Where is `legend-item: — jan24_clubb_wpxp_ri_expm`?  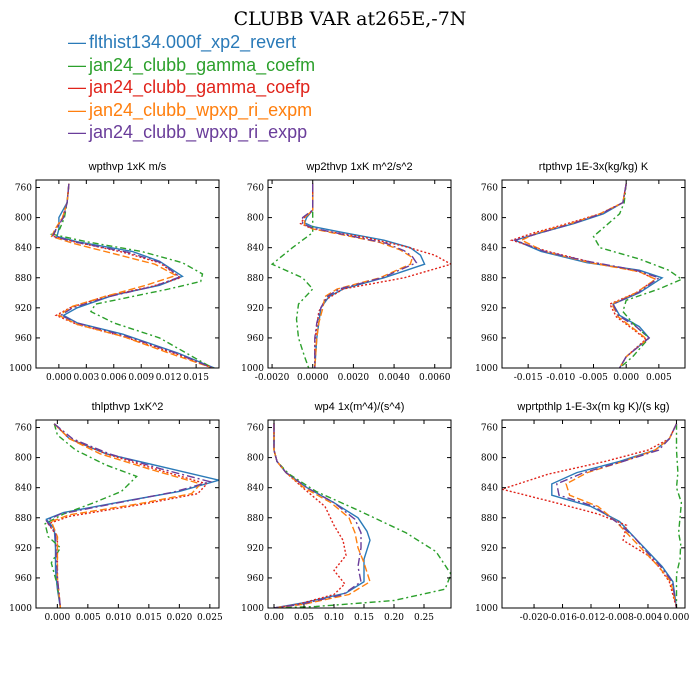
legend-item: — jan24_clubb_wpxp_ri_expm is located at coordinates (191, 110).